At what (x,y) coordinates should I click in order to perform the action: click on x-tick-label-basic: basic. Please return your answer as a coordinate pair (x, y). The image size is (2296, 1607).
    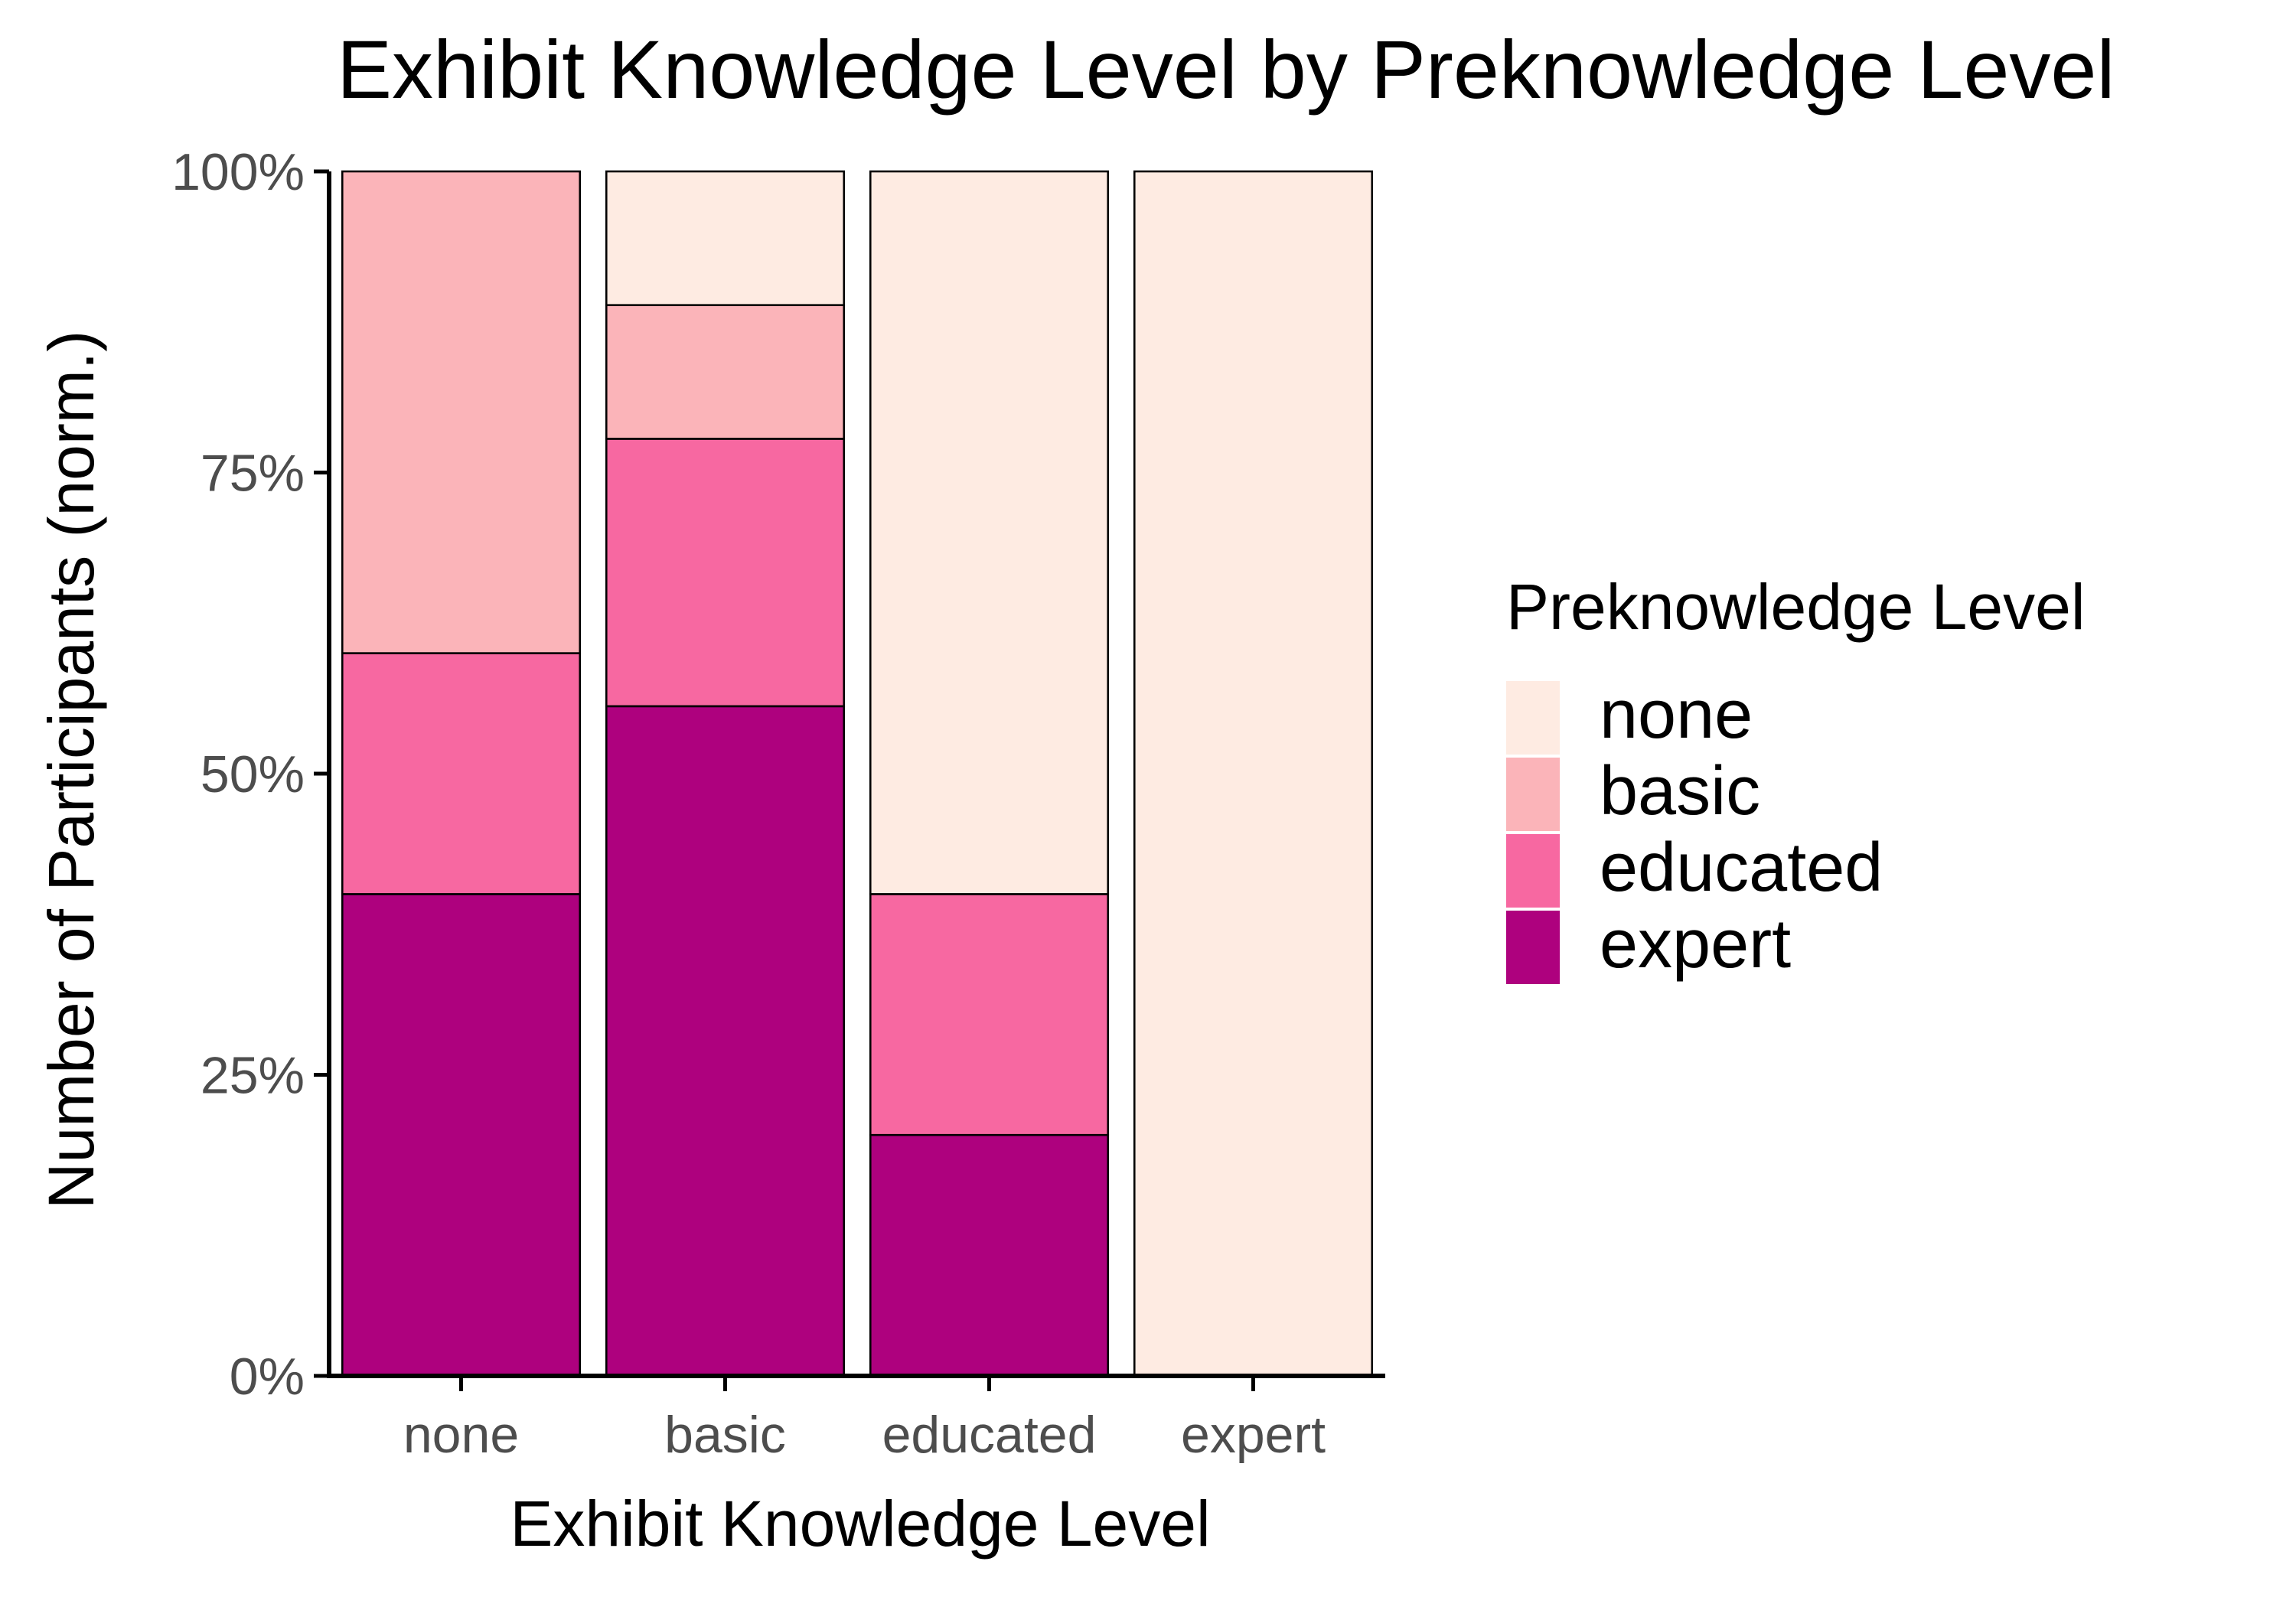
    Looking at the image, I should click on (725, 1435).